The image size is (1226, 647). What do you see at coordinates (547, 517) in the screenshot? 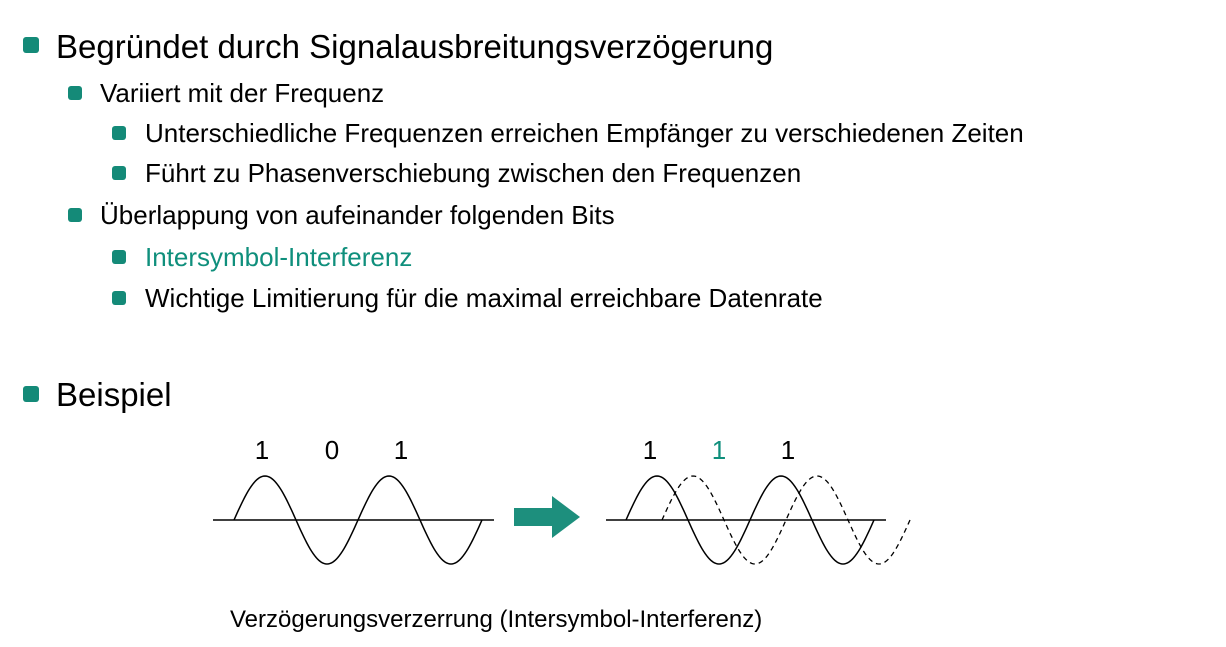
I see `right-arrow-icon` at bounding box center [547, 517].